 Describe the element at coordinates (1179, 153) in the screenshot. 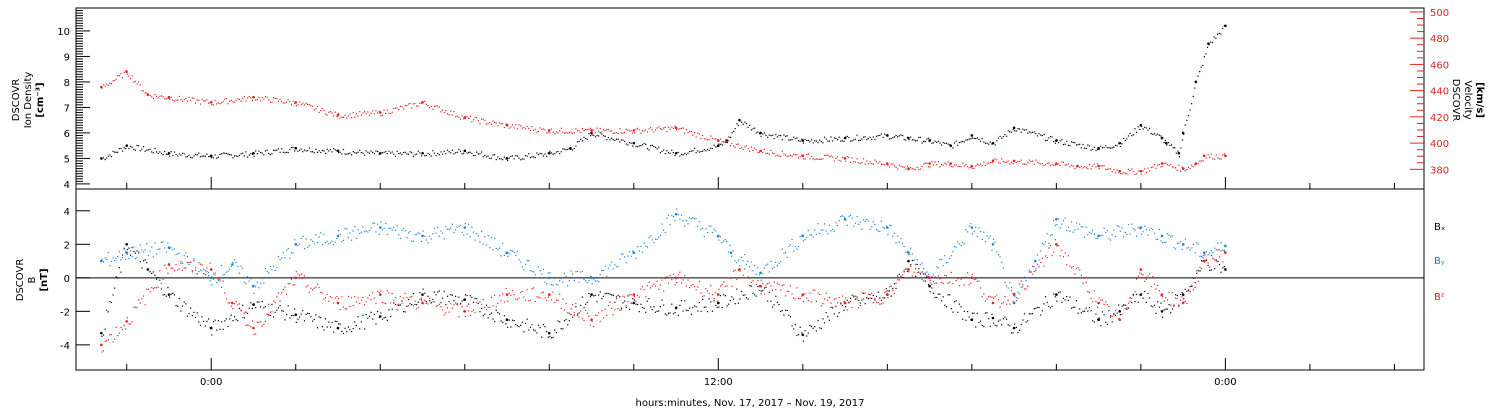

I see `top-point-density` at that location.